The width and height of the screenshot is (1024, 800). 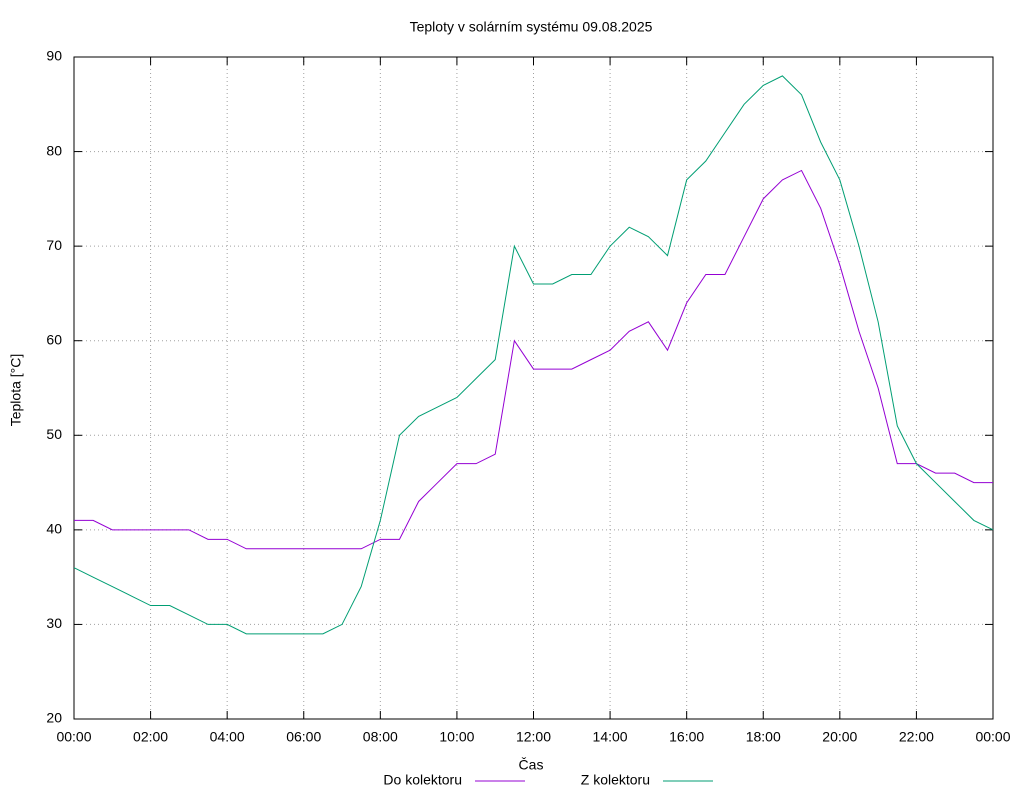 I want to click on y-tick-label: 30, so click(x=54, y=623).